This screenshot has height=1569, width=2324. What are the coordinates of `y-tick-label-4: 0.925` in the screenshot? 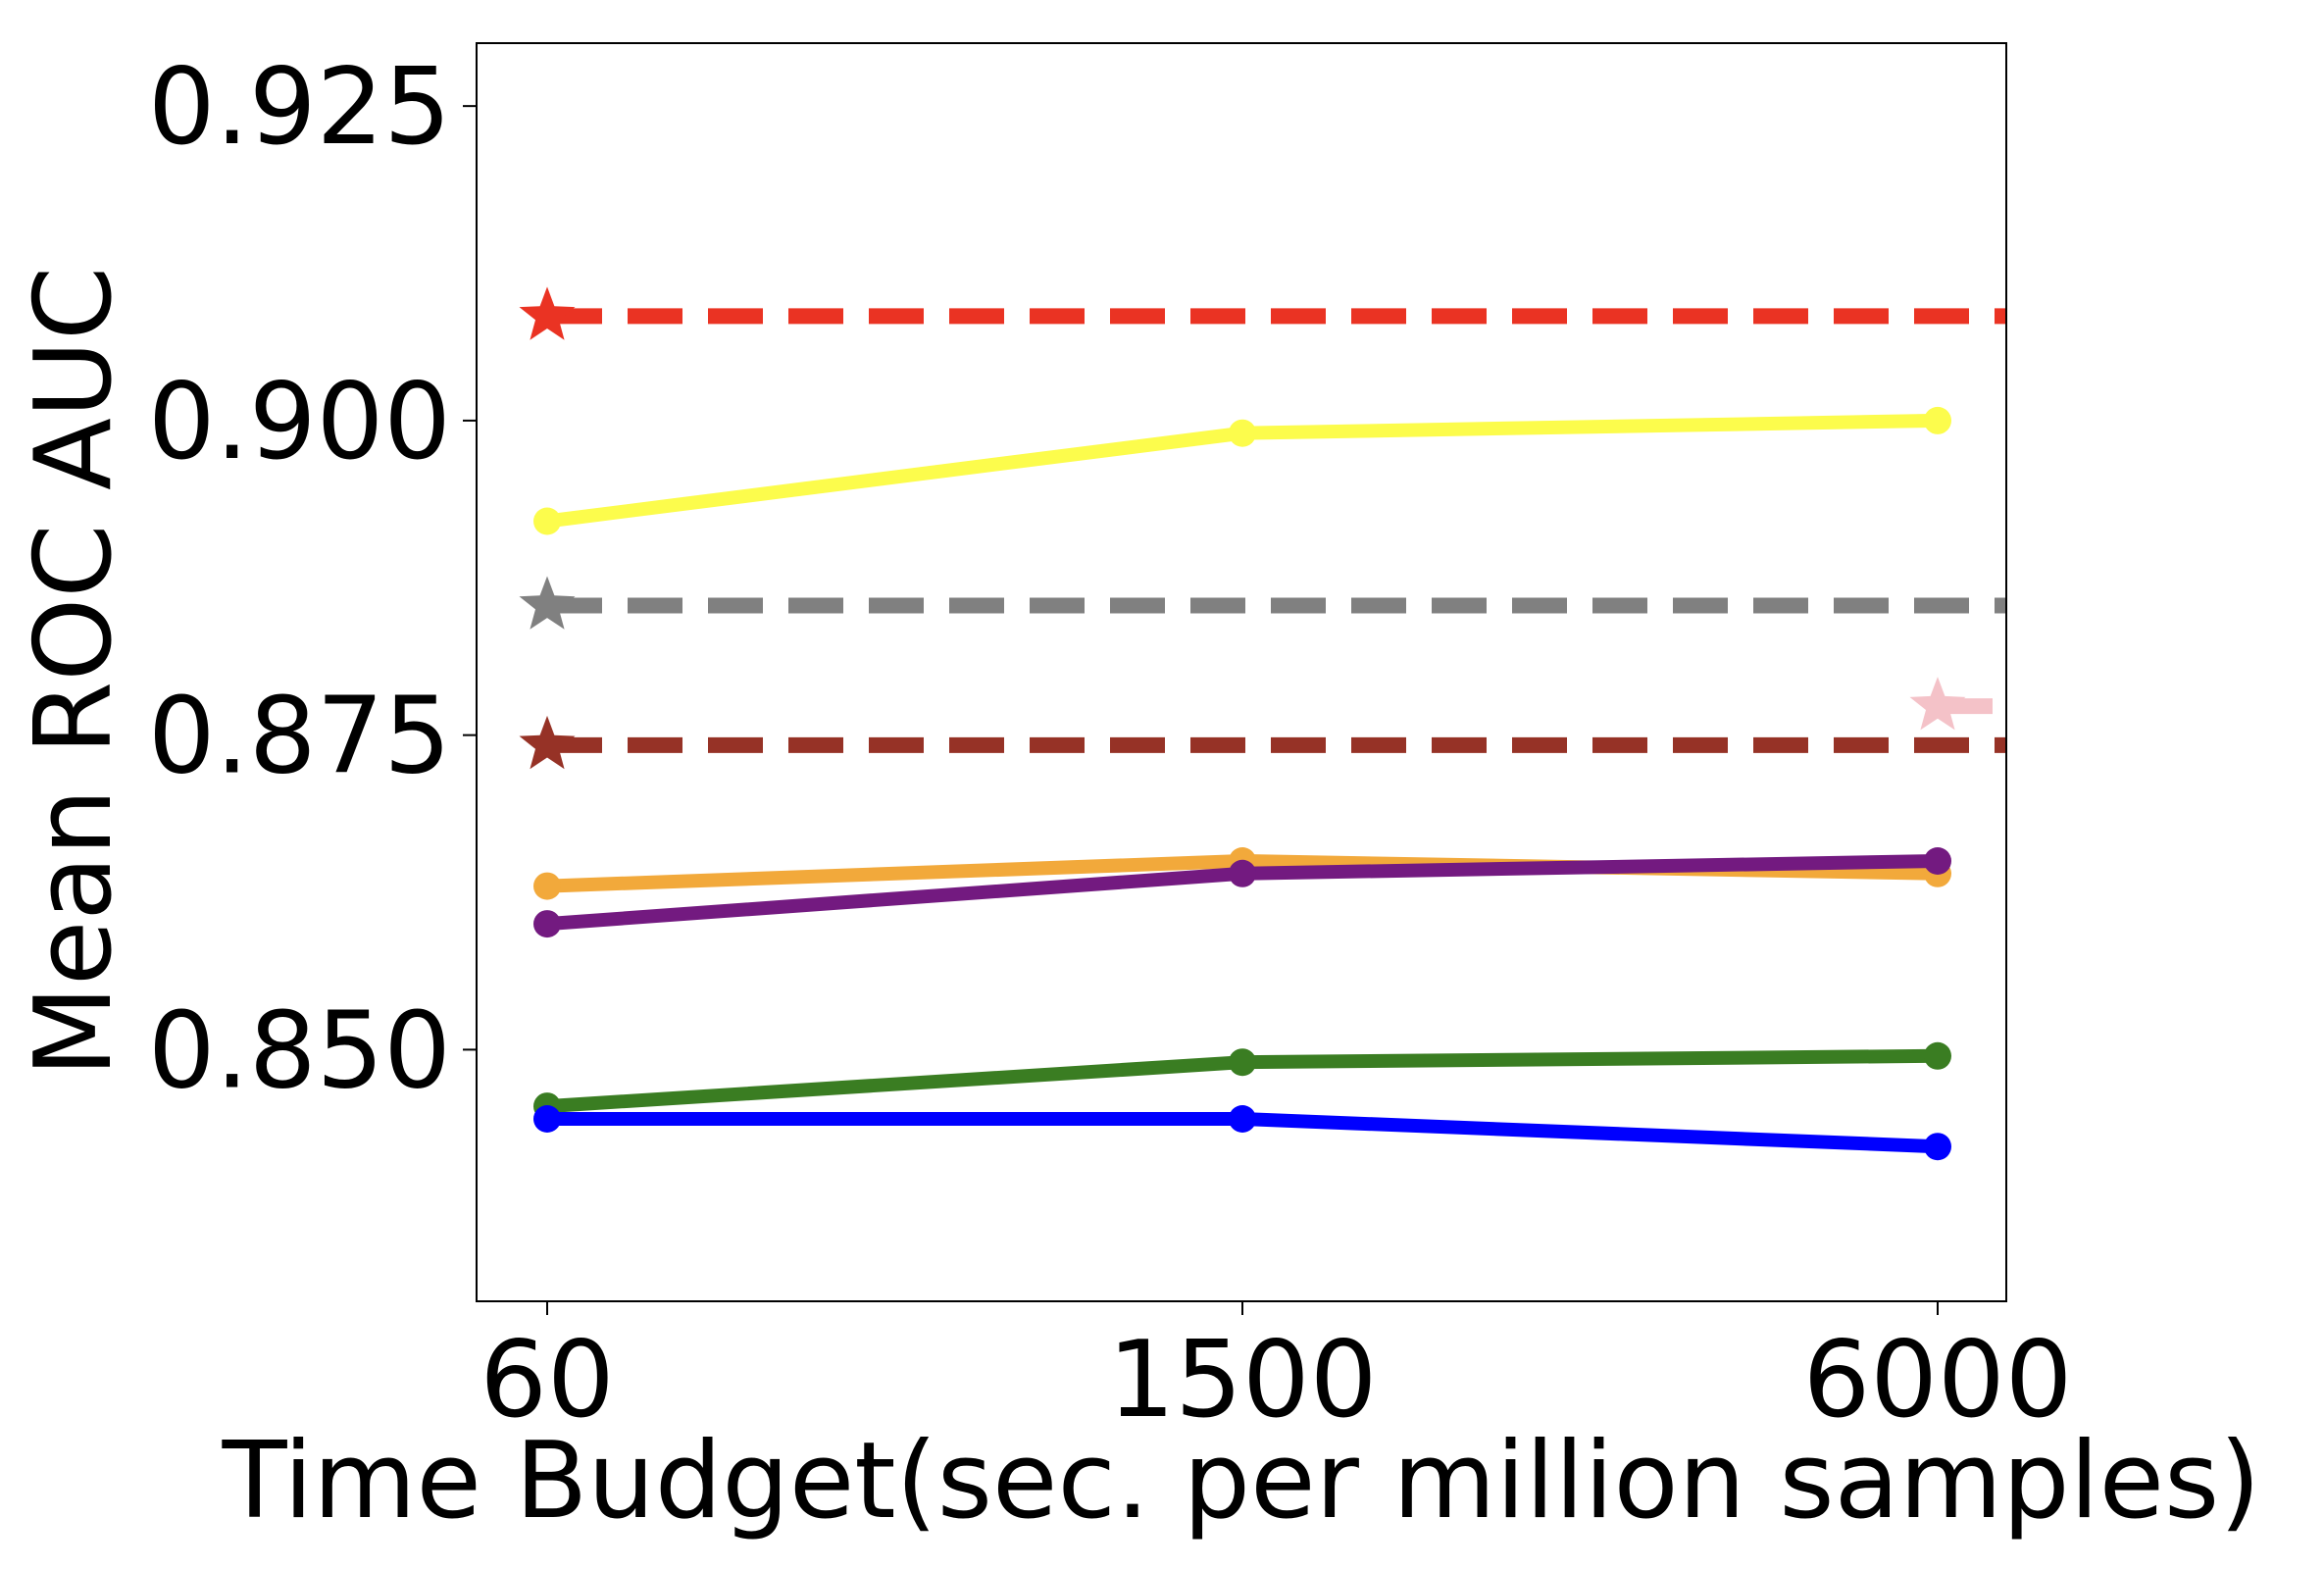 It's located at (300, 107).